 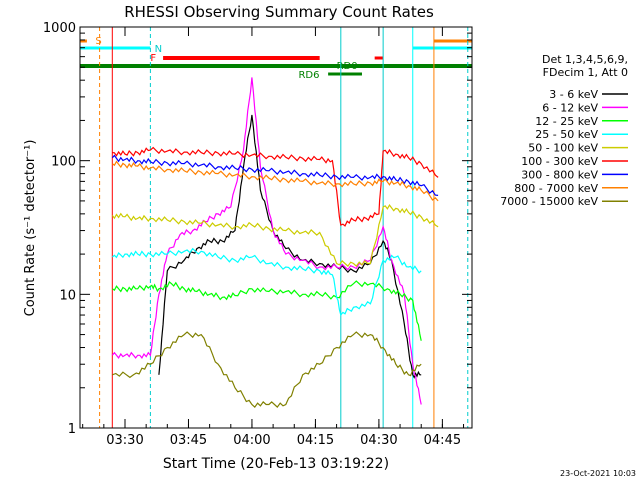 What do you see at coordinates (556, 188) in the screenshot?
I see `legend-entry-label: 800 - 7000 keV` at bounding box center [556, 188].